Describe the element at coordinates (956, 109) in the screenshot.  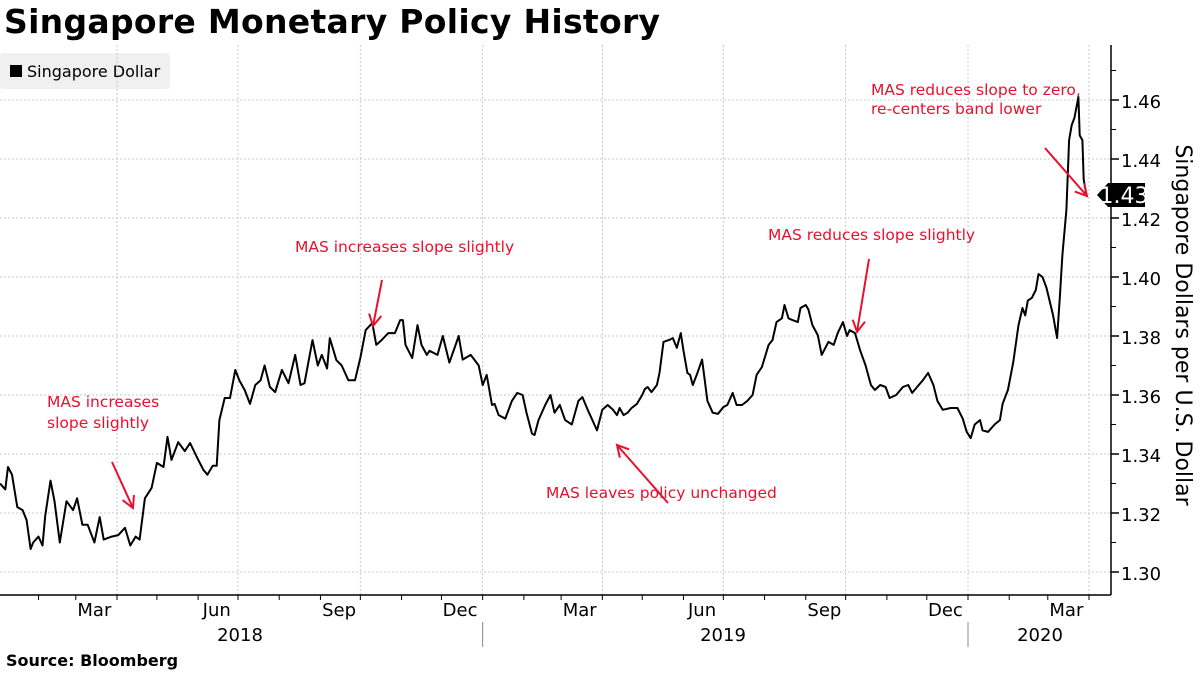
I see `annotation-text: re-centers band lower` at that location.